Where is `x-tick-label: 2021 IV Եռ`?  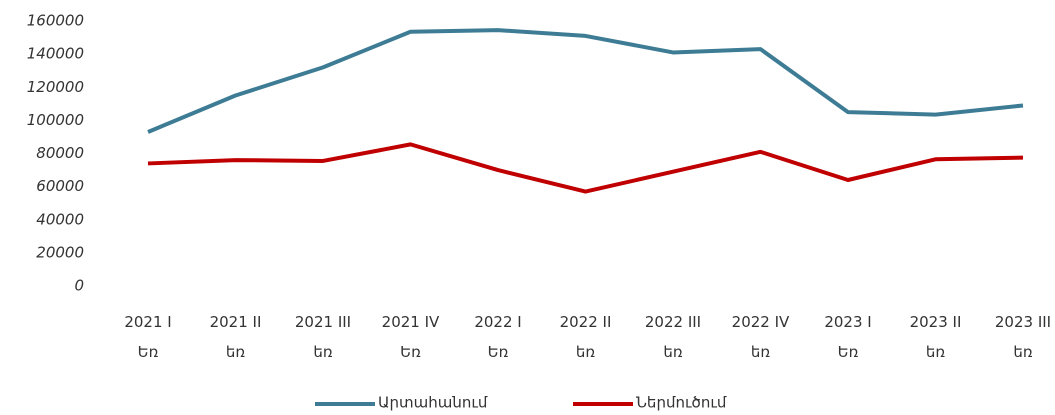 x-tick-label: 2021 IV Եռ is located at coordinates (410, 337).